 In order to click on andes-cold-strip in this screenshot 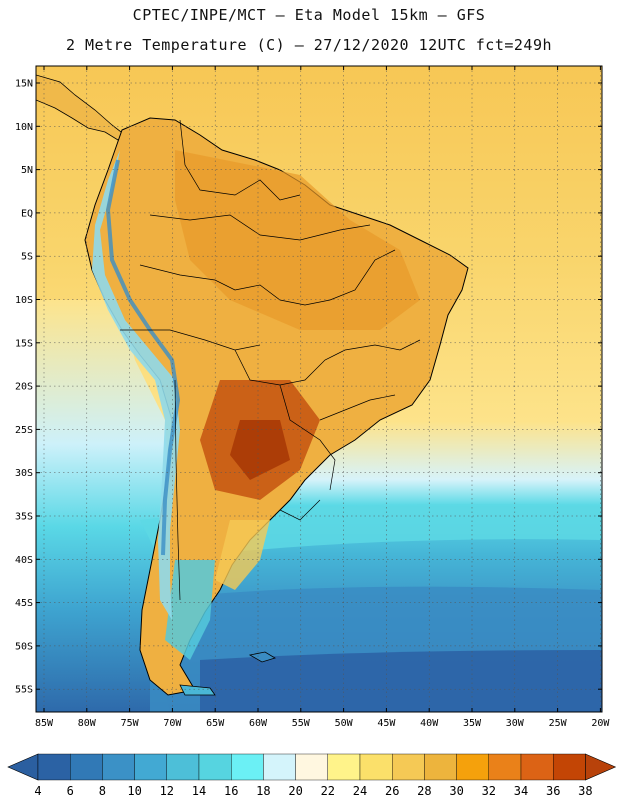, I will do `click(136, 385)`.